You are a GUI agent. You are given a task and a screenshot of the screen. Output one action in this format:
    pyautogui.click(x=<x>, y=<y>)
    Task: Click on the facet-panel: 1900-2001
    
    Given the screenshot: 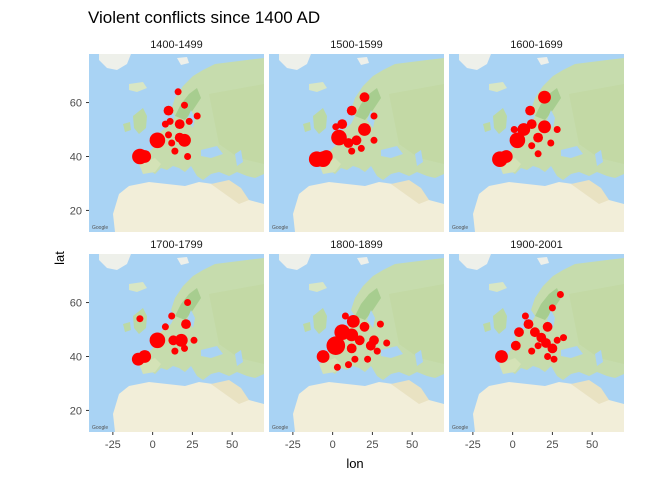 What is the action you would take?
    pyautogui.click(x=536, y=335)
    